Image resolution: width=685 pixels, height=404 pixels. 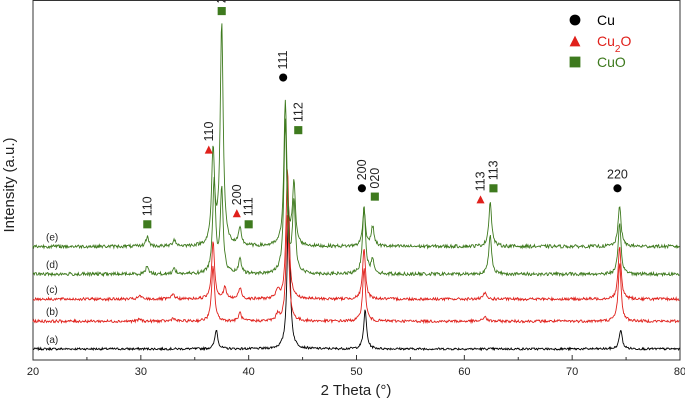 What do you see at coordinates (33, 372) in the screenshot?
I see `x-tick-label: 20` at bounding box center [33, 372].